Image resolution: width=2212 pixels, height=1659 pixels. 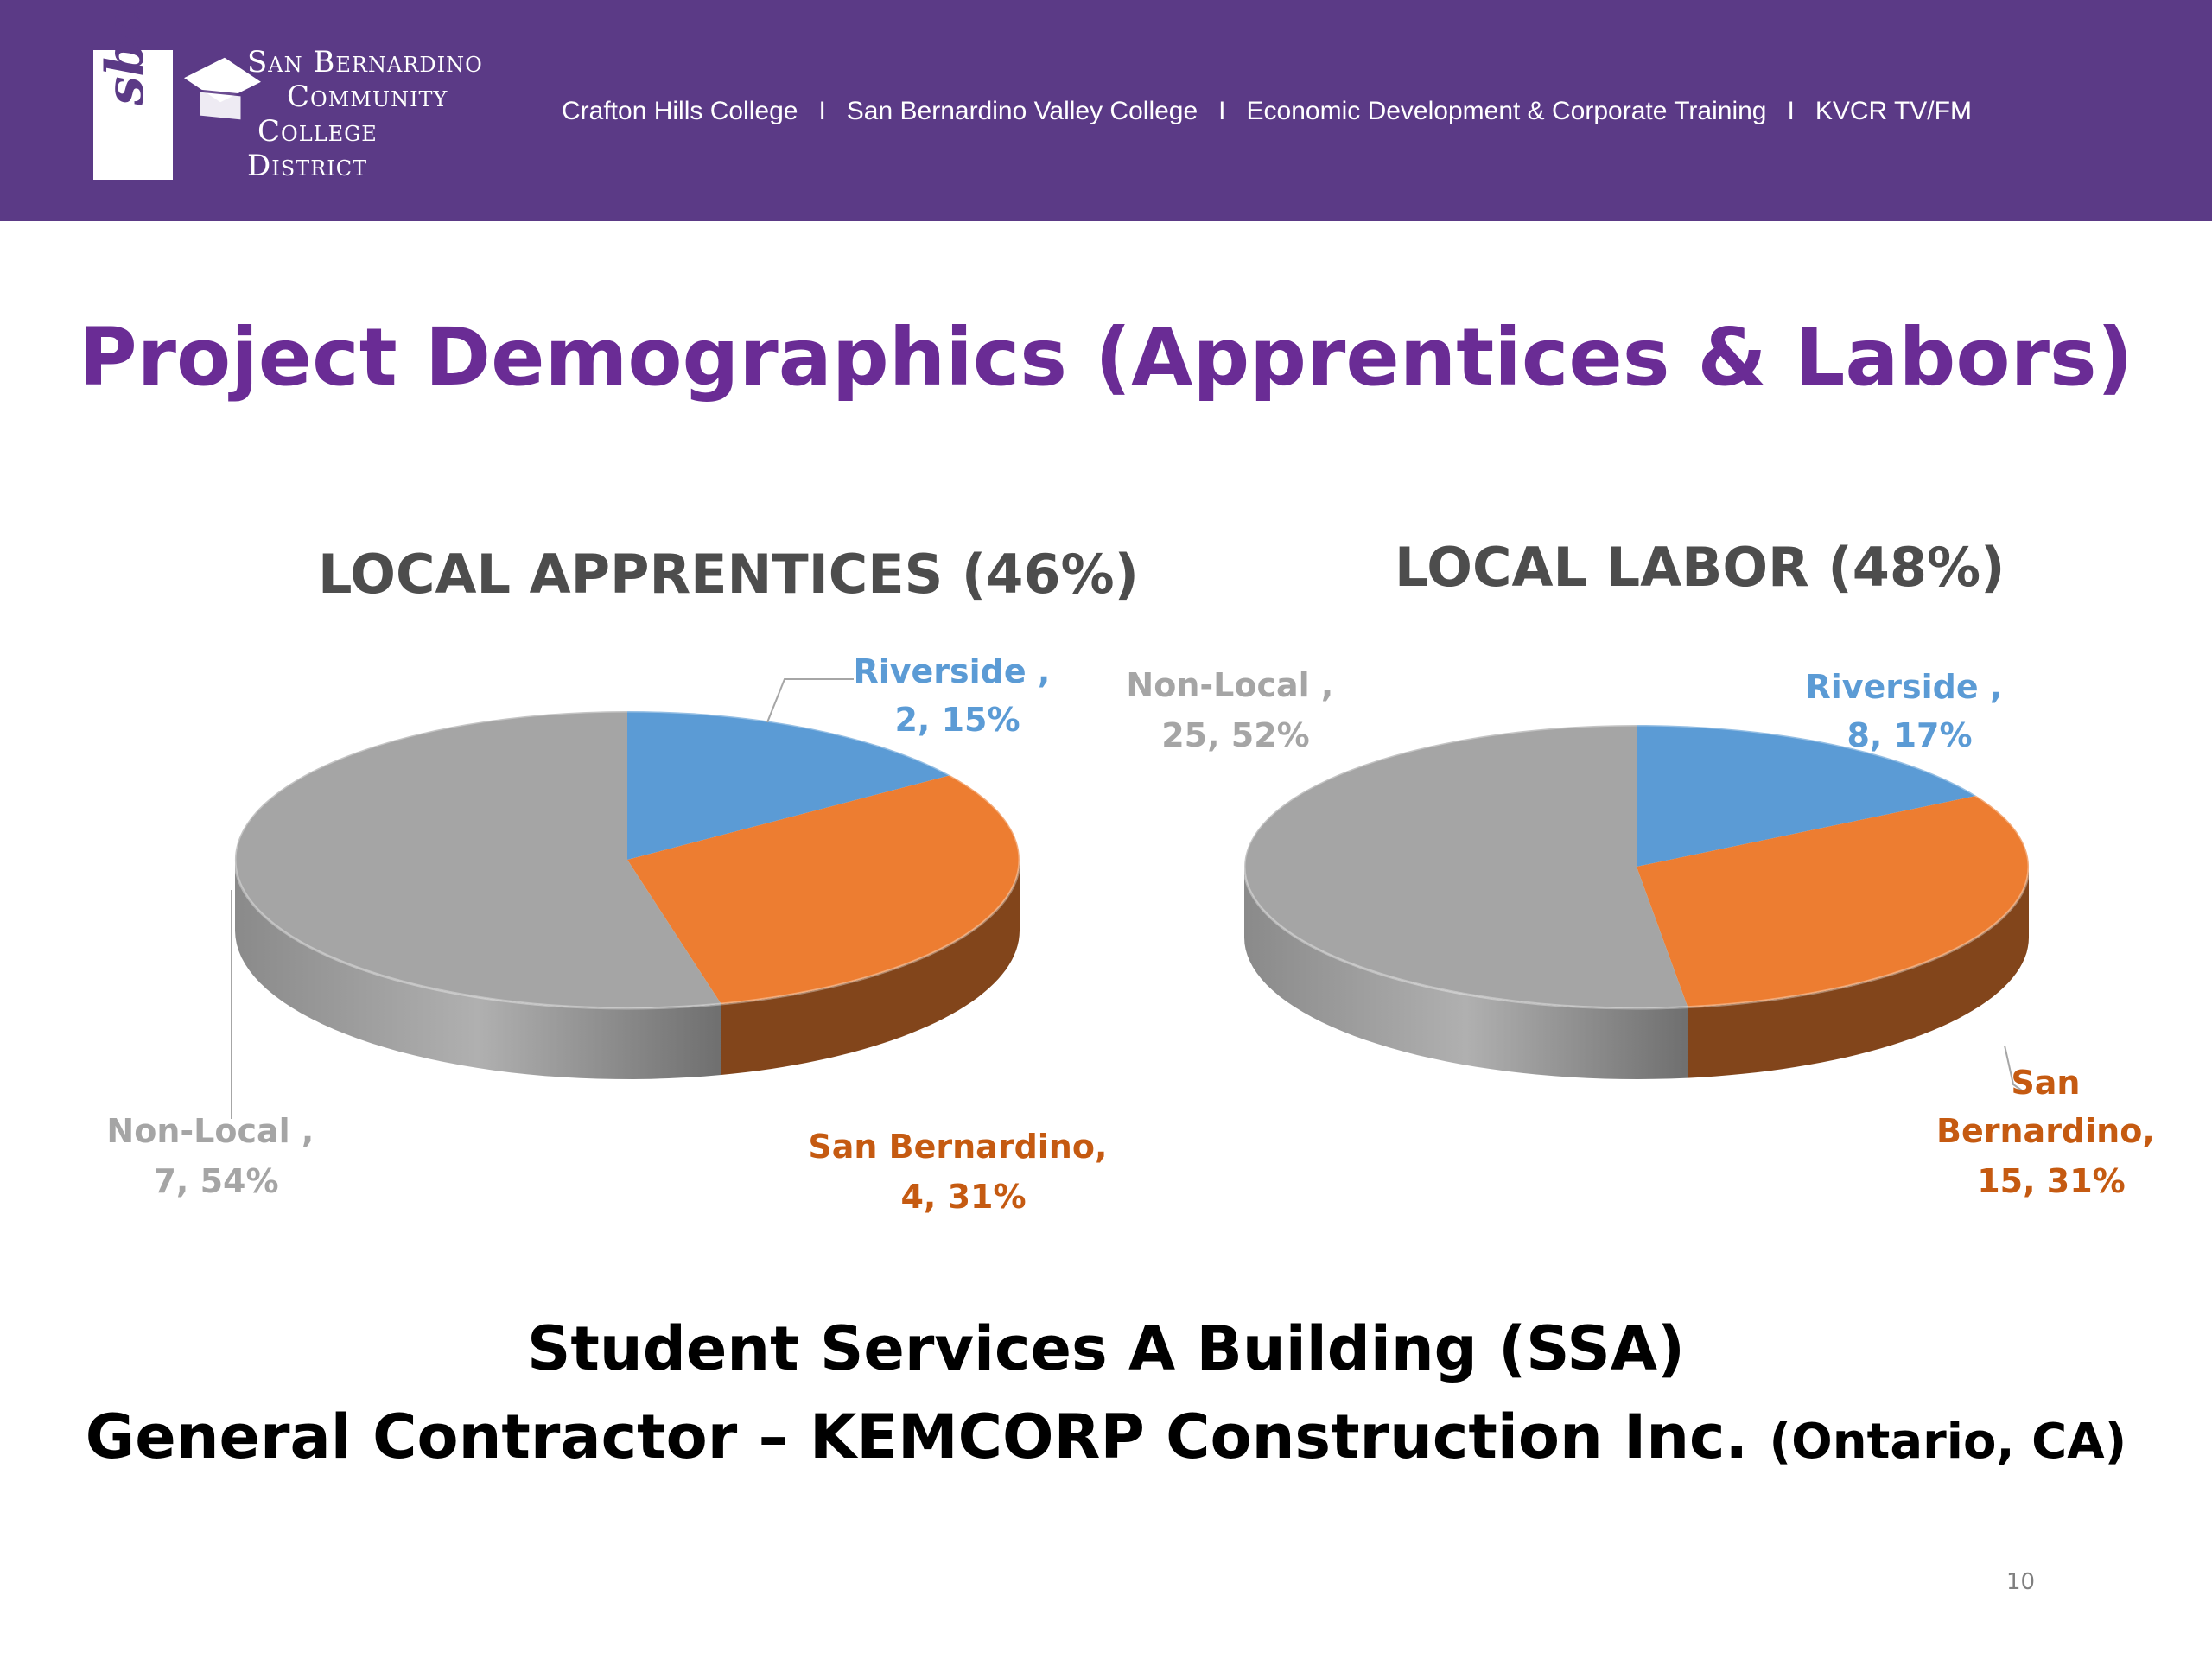 I want to click on label-san-bernardino: San Bernardino, 15, 31%, so click(x=2051, y=1132).